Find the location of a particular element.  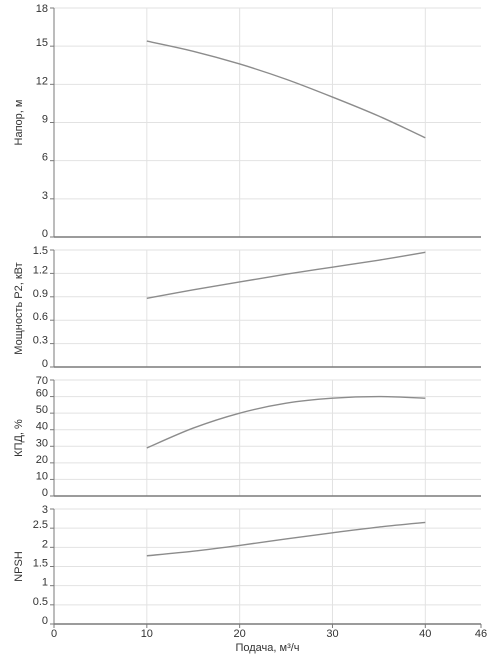

y-tick-label: 20 is located at coordinates (42, 460).